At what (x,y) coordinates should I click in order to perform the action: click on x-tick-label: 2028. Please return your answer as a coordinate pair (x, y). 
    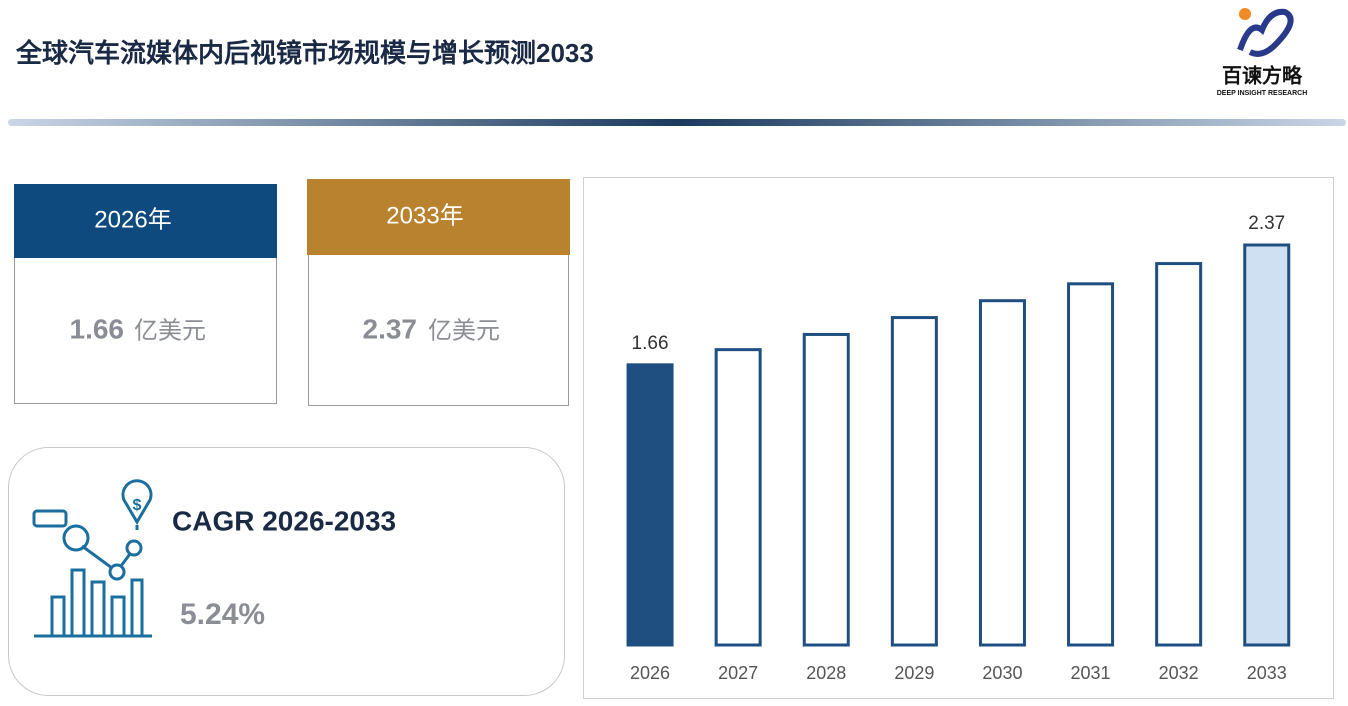
    Looking at the image, I should click on (826, 673).